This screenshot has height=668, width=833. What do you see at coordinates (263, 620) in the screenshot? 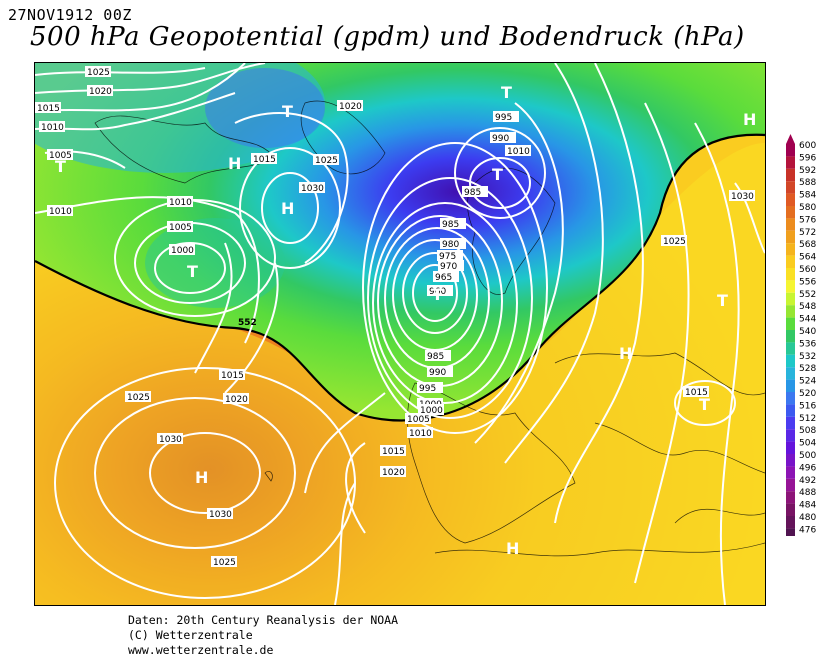
I see `data-source: Daten: 20th Century Reanalysis der NOAA` at bounding box center [263, 620].